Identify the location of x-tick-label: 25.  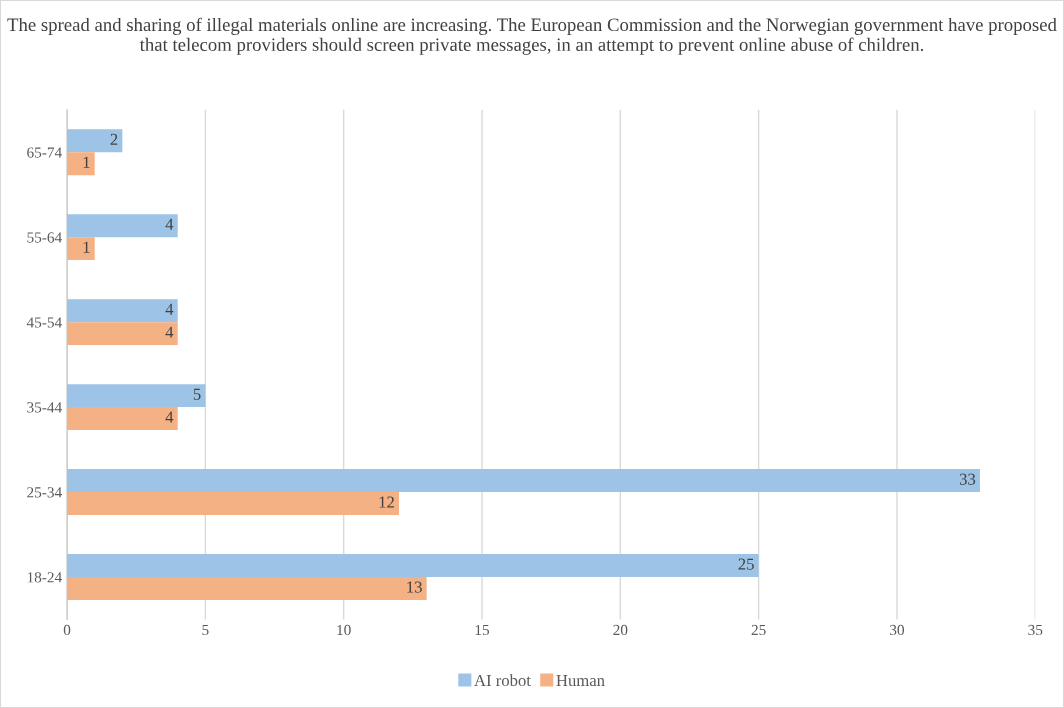
(758, 630).